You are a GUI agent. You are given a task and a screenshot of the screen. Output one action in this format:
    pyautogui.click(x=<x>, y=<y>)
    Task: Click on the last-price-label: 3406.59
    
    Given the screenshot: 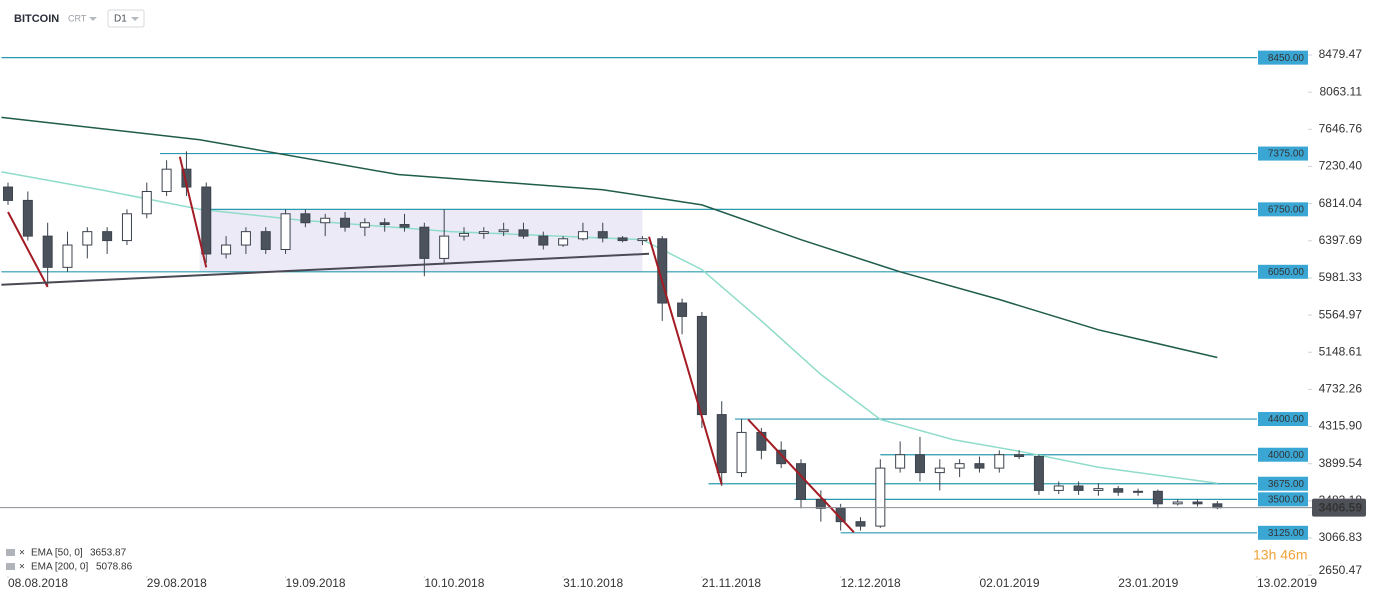 What is the action you would take?
    pyautogui.click(x=1341, y=507)
    